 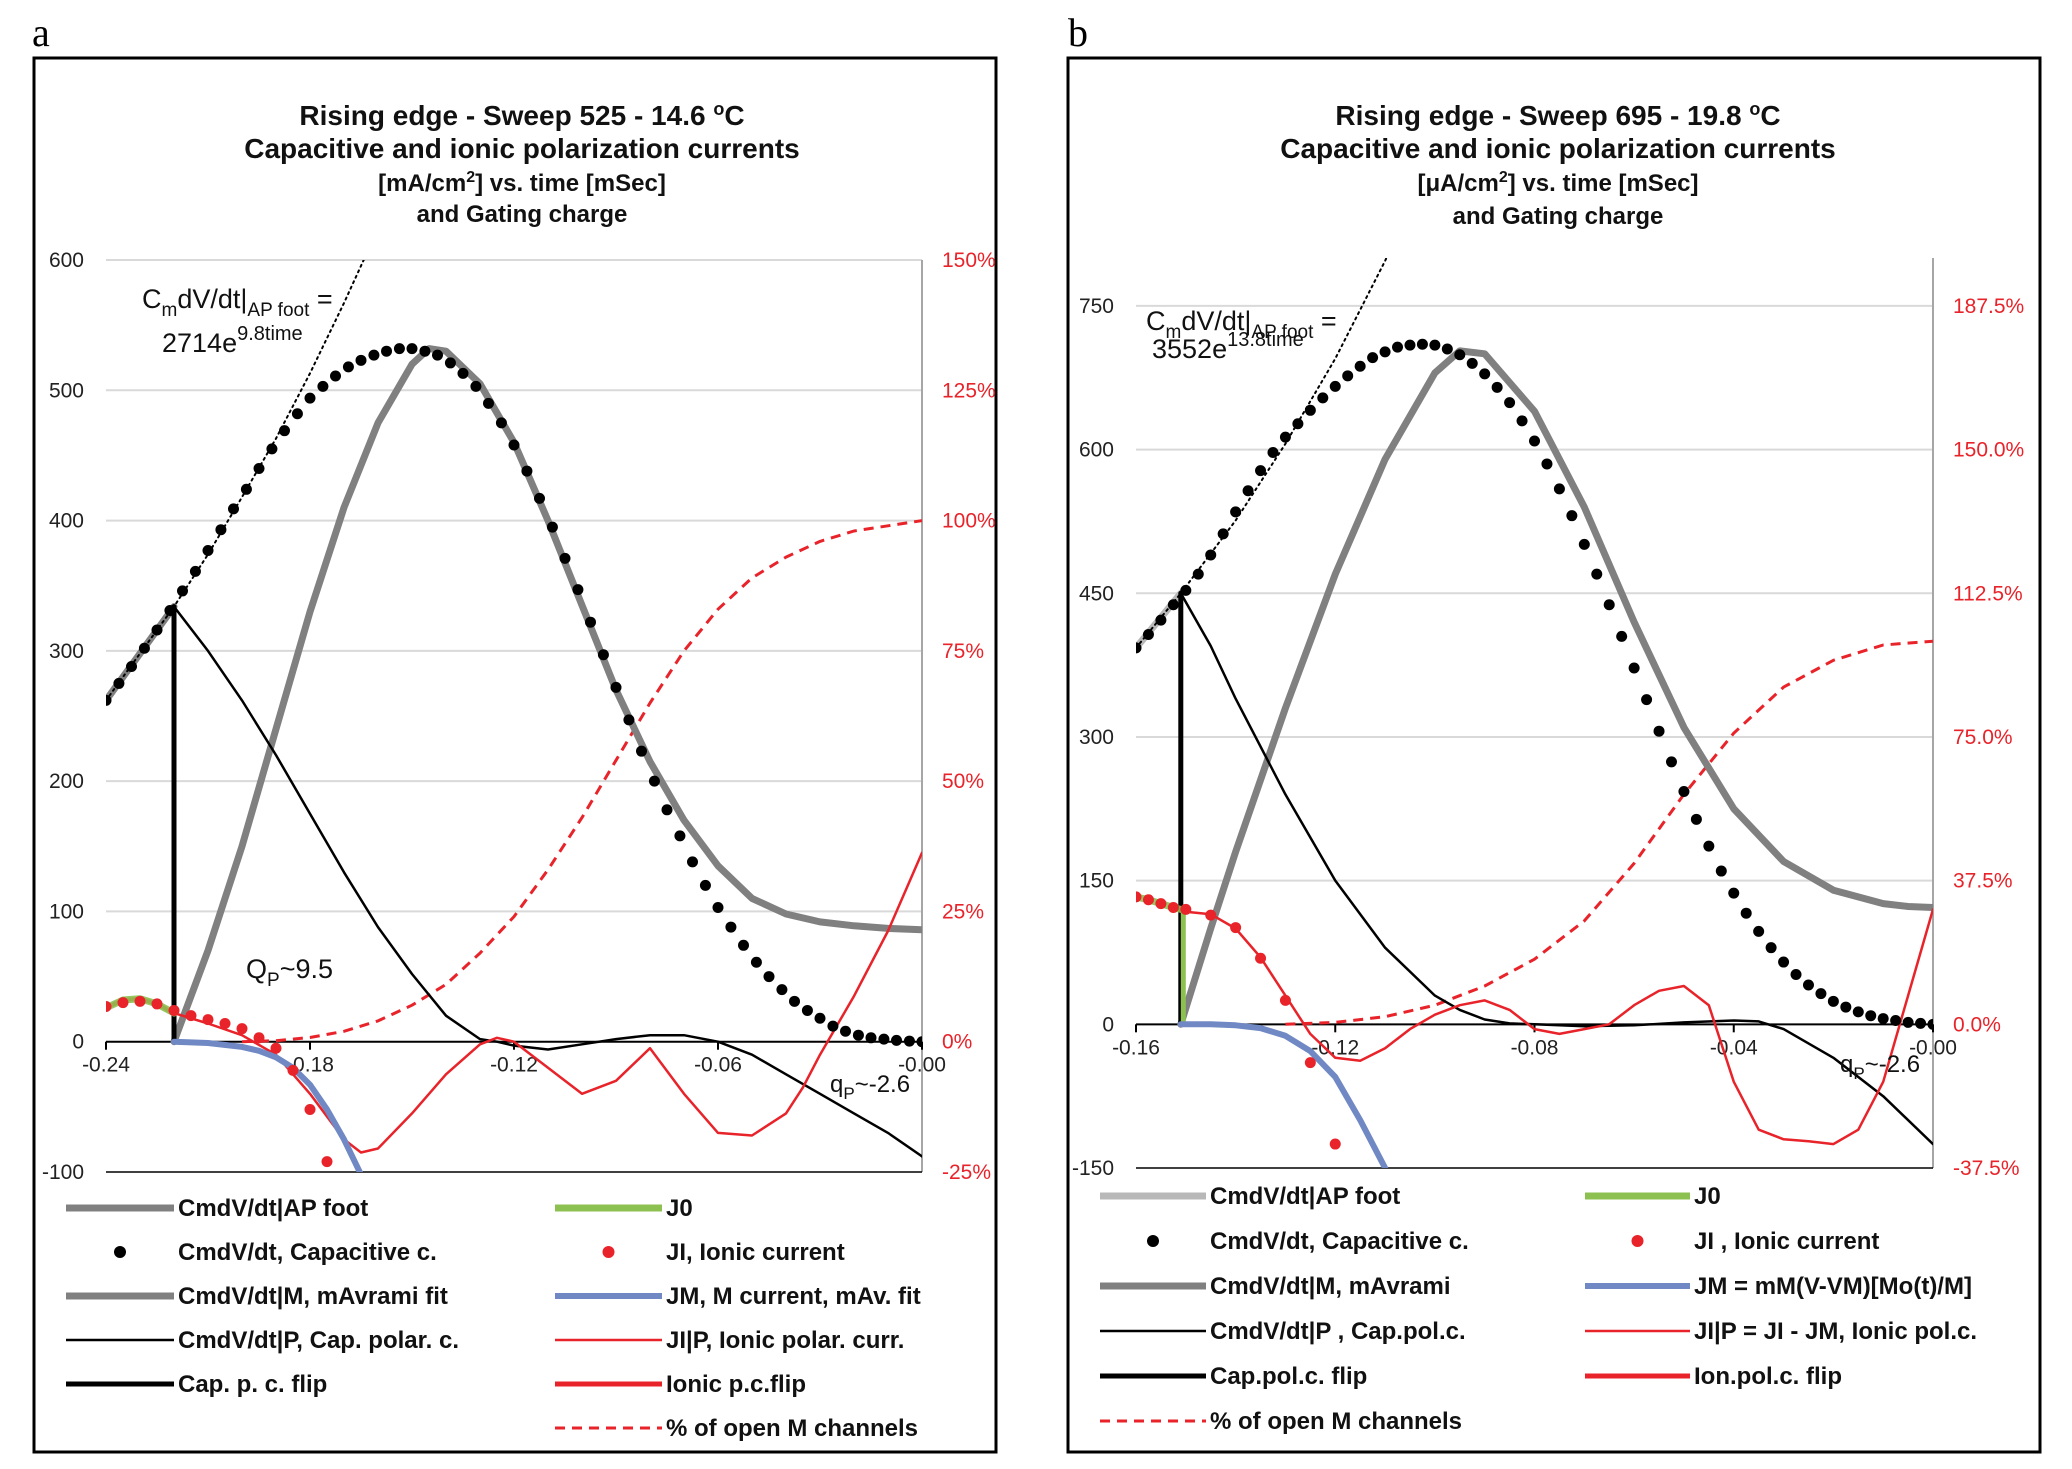 What do you see at coordinates (470, 177) in the screenshot?
I see `title-a-line3-sup: 2` at bounding box center [470, 177].